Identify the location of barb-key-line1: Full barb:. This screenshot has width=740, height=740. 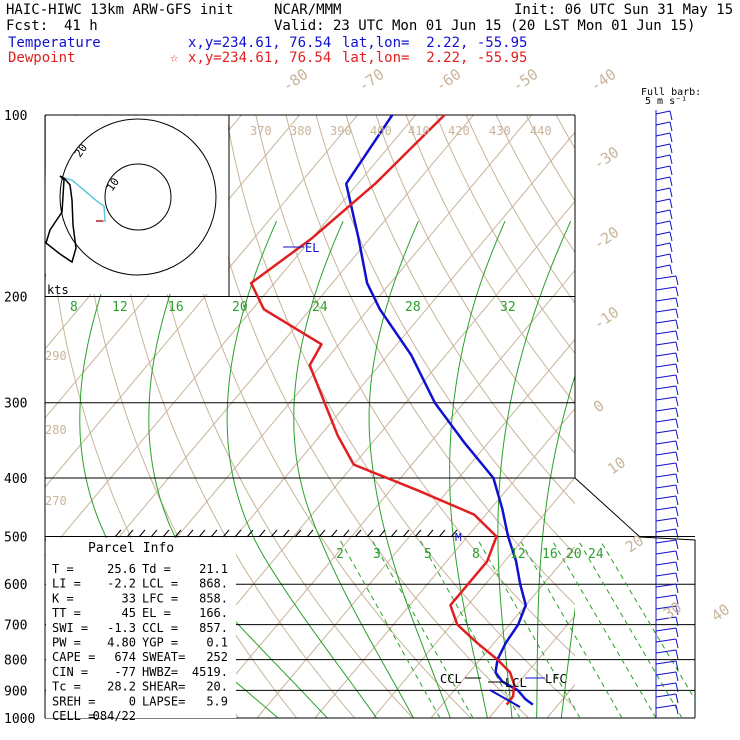
(671, 92).